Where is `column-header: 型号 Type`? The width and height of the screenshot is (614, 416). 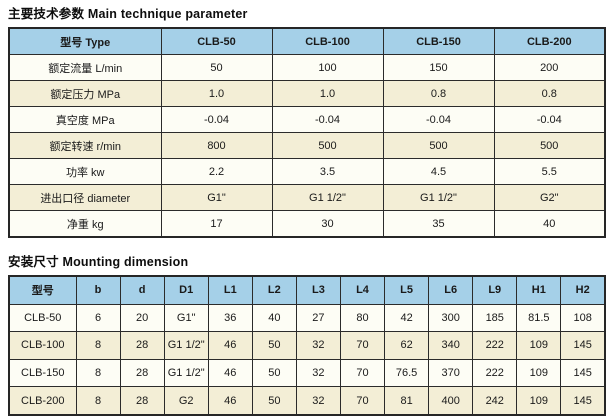
column-header: 型号 Type is located at coordinates (85, 41).